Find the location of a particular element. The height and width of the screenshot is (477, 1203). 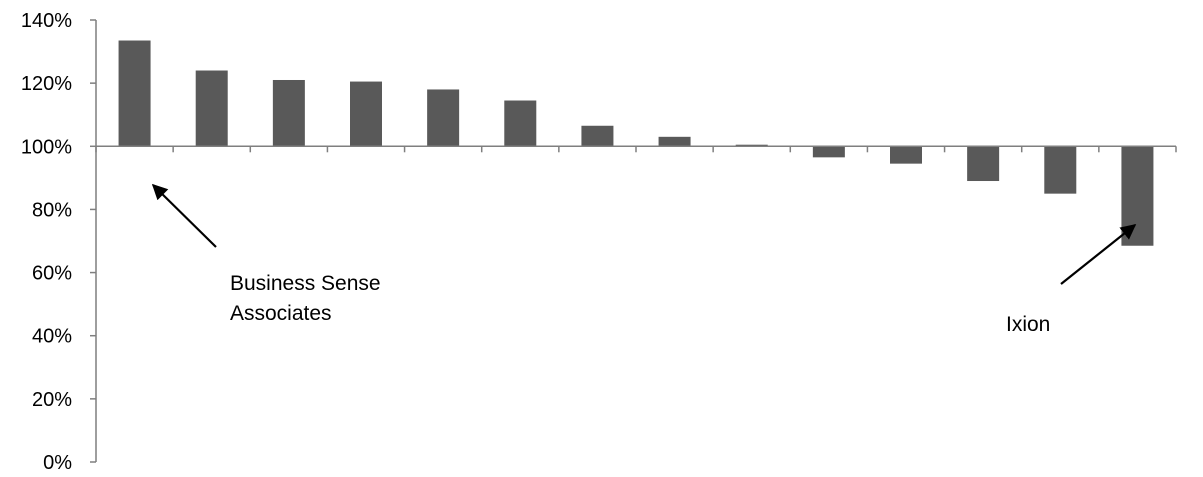

y-tick-label-0: 0% is located at coordinates (57, 462).